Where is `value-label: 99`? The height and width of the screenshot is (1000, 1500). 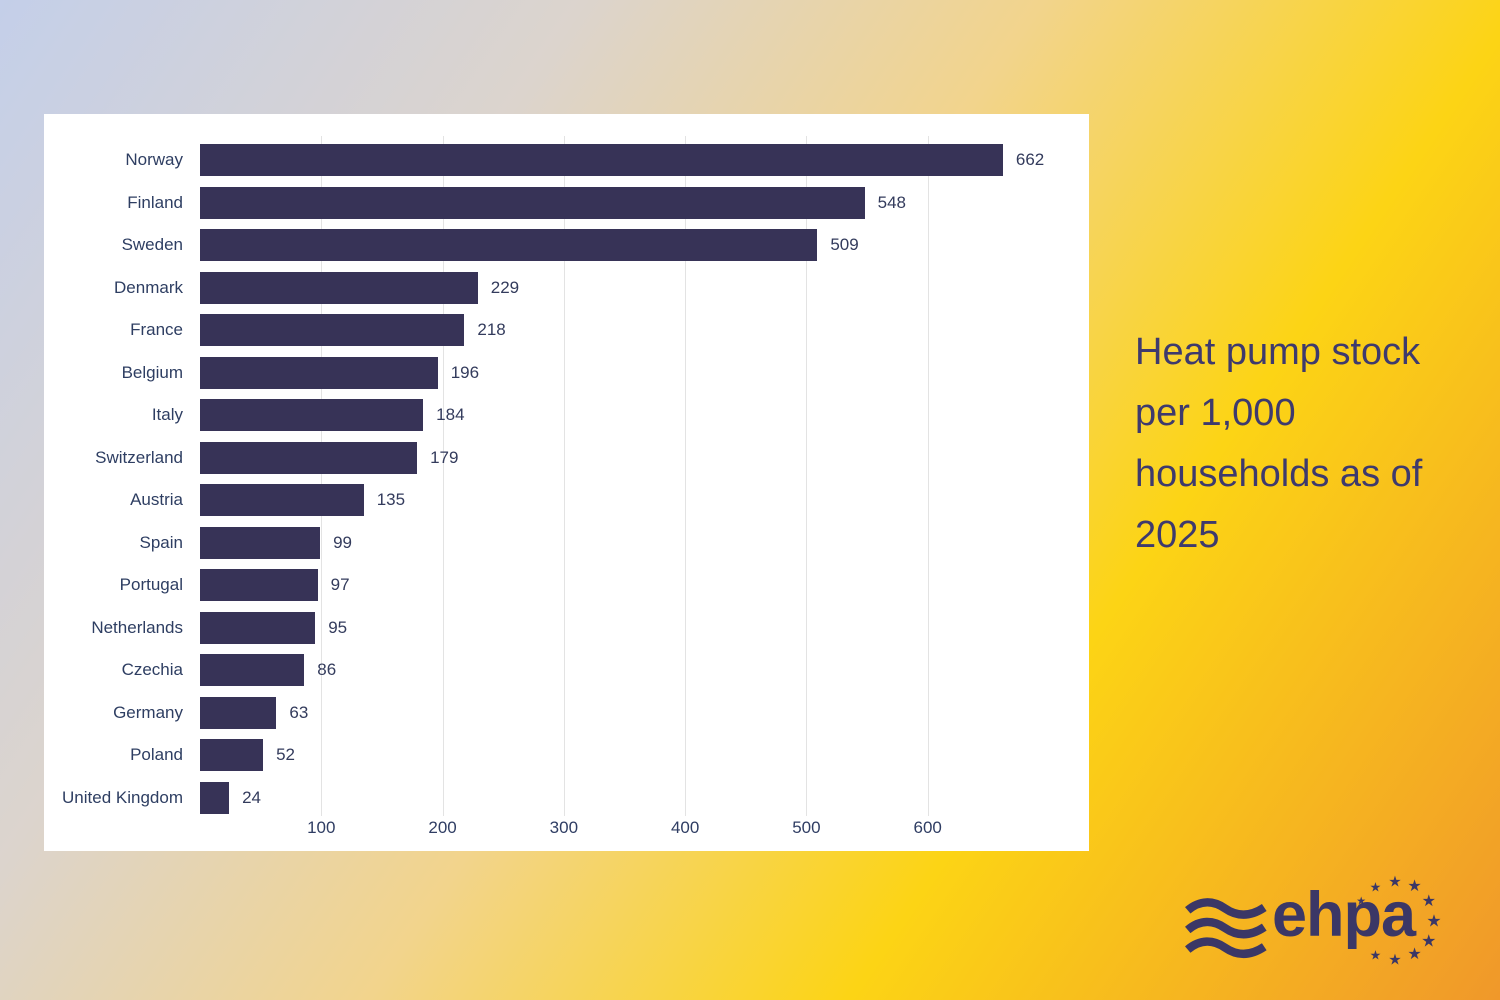 value-label: 99 is located at coordinates (342, 542).